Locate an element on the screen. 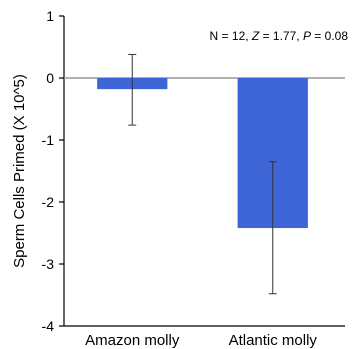 This screenshot has width=358, height=349. y-tick-label: 0 is located at coordinates (50, 78).